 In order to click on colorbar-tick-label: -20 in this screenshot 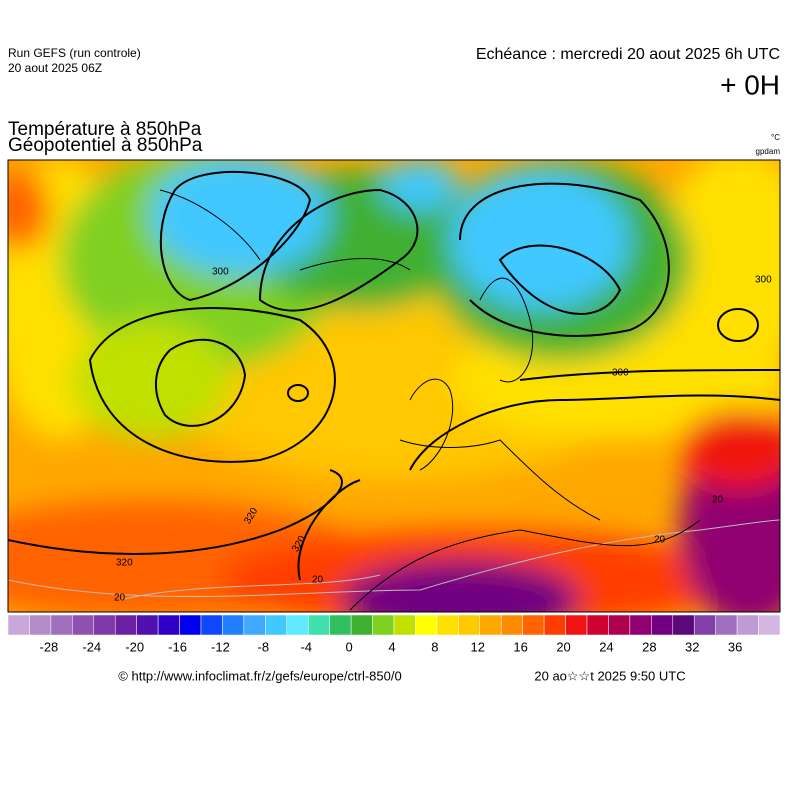, I will do `click(134, 646)`.